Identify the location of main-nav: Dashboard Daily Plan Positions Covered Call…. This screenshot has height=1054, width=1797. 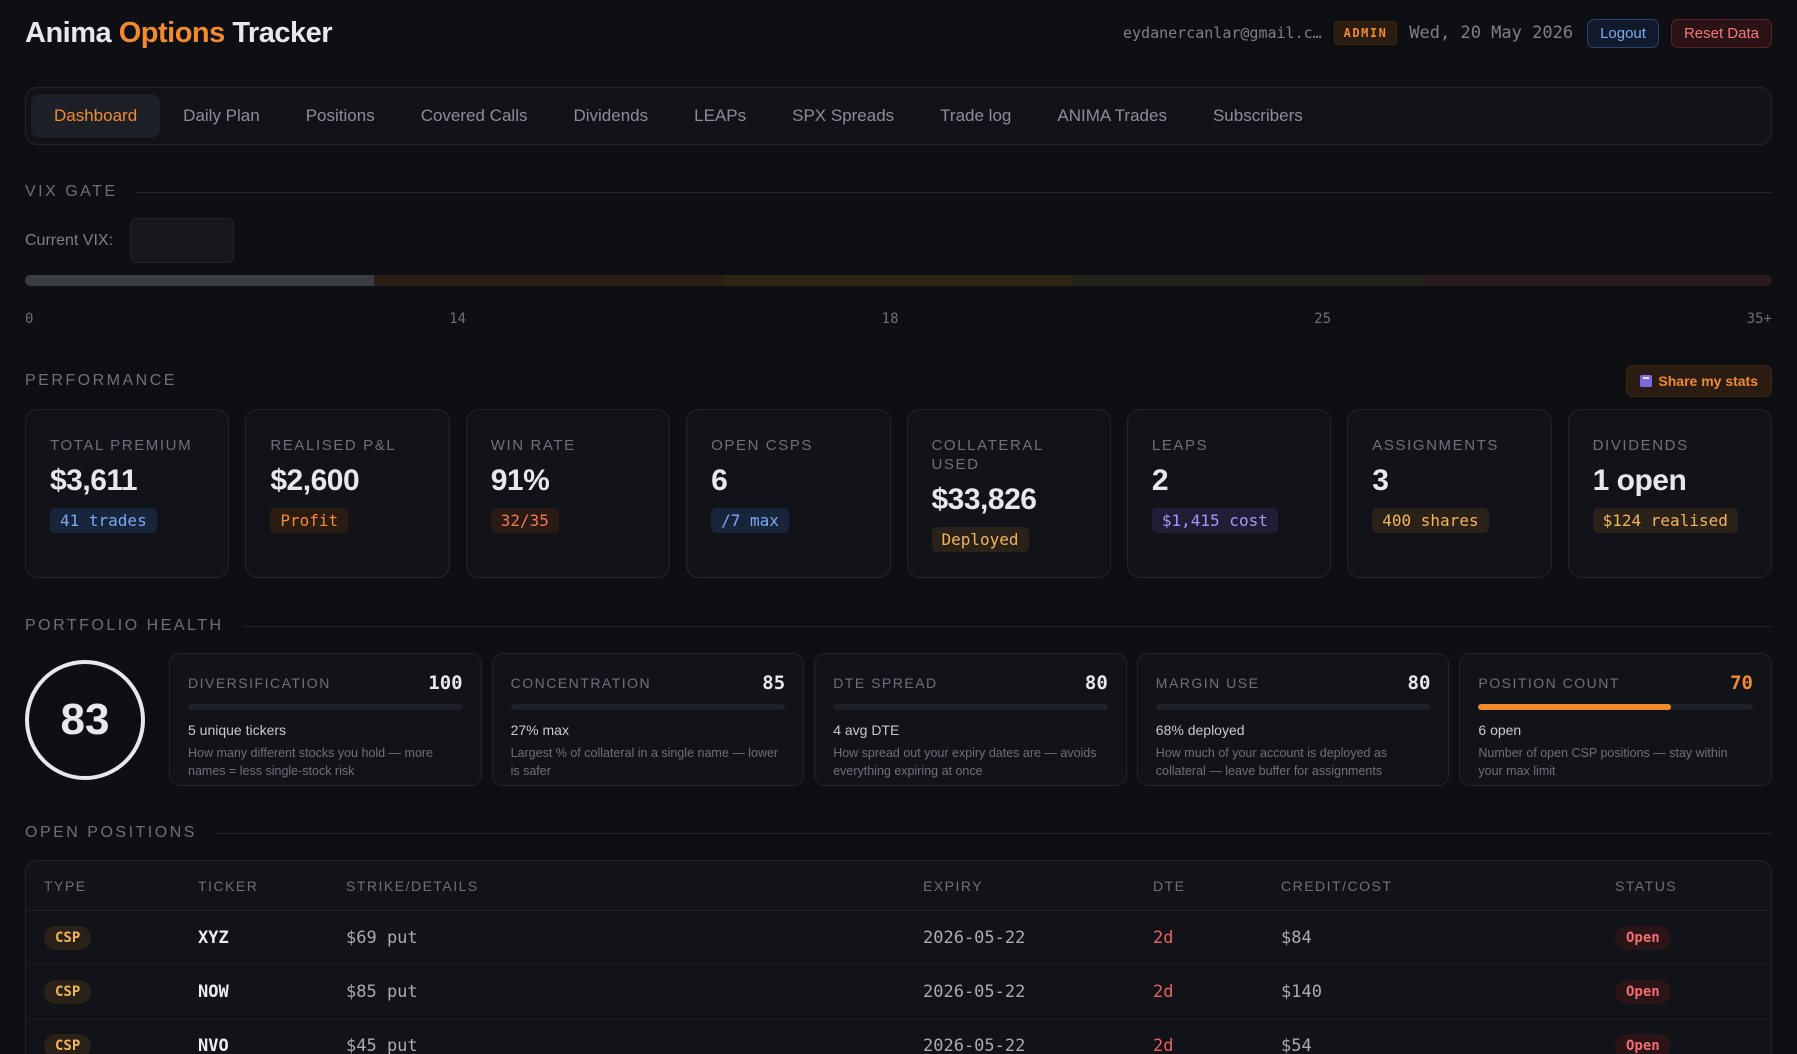
(898, 116).